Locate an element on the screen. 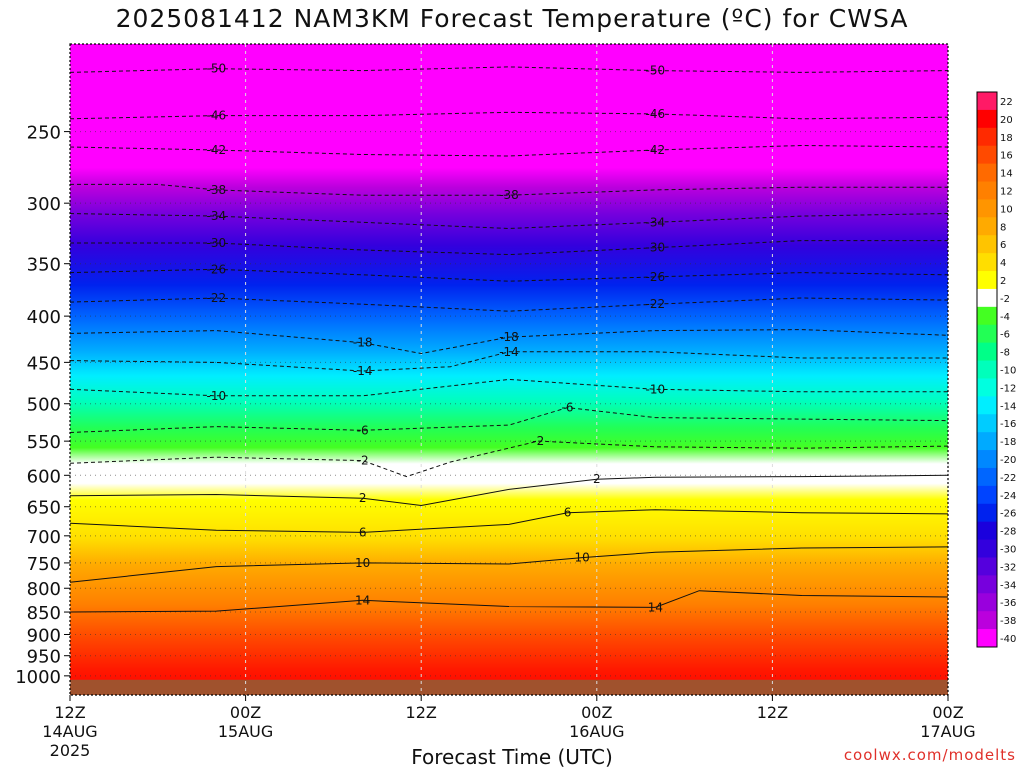 This screenshot has height=769, width=1024. colorbar-label-6: 10 is located at coordinates (1006, 209).